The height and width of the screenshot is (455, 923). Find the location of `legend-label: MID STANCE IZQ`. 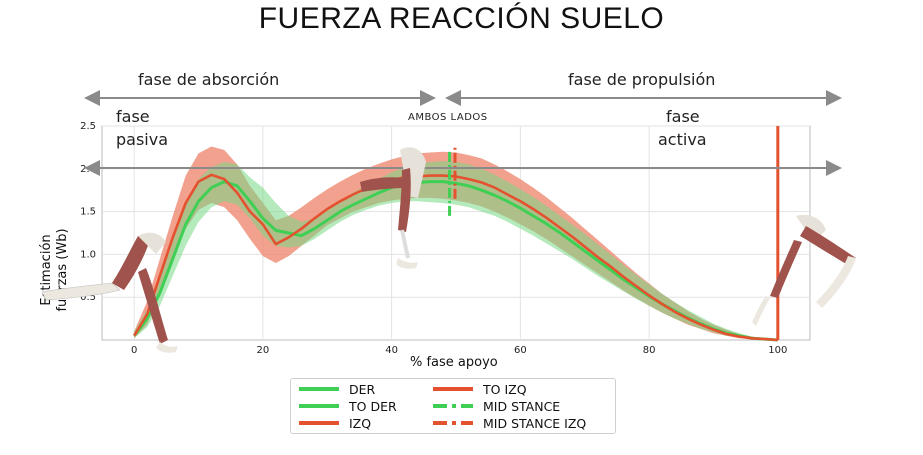

legend-label: MID STANCE IZQ is located at coordinates (535, 423).